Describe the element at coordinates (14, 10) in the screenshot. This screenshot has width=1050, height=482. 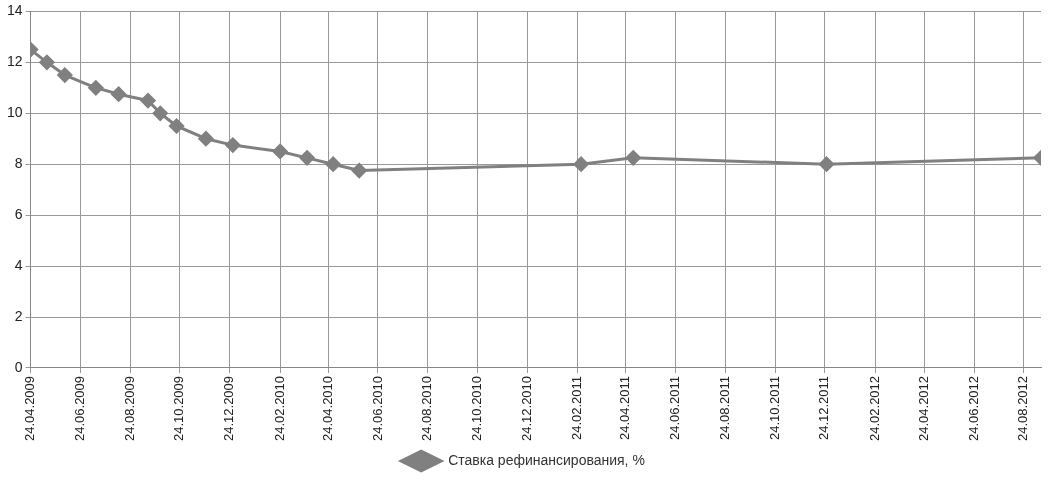
I see `y-tick-label: 14` at that location.